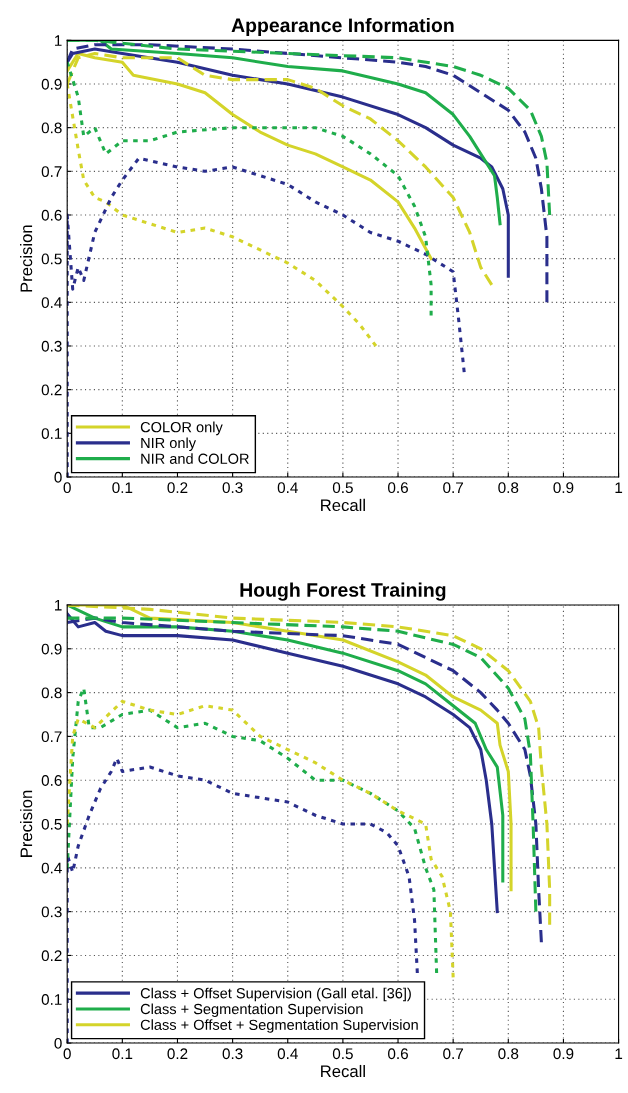 The image size is (628, 1093). Describe the element at coordinates (275, 994) in the screenshot. I see `legend-label: Class + Offset Supervision (Gall etal. [36])` at that location.